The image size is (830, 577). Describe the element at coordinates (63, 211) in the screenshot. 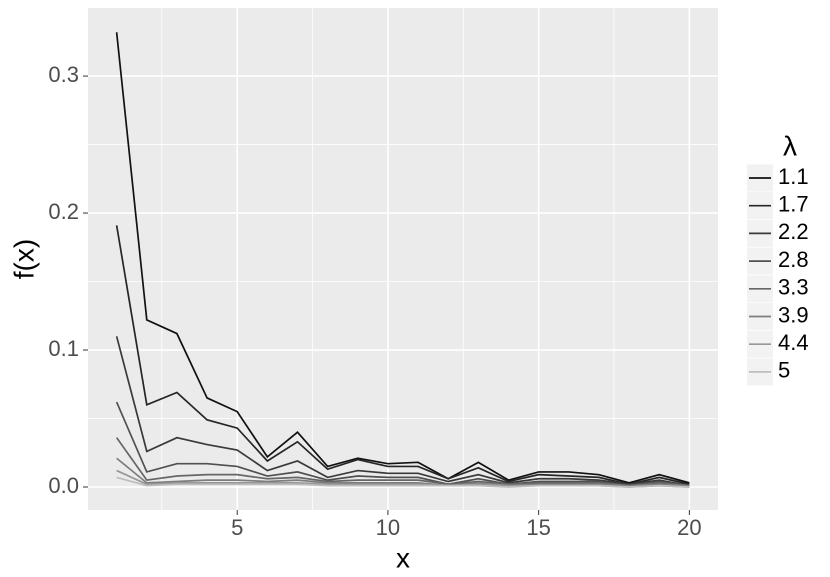

I see `y-tick-label: 0.2` at that location.